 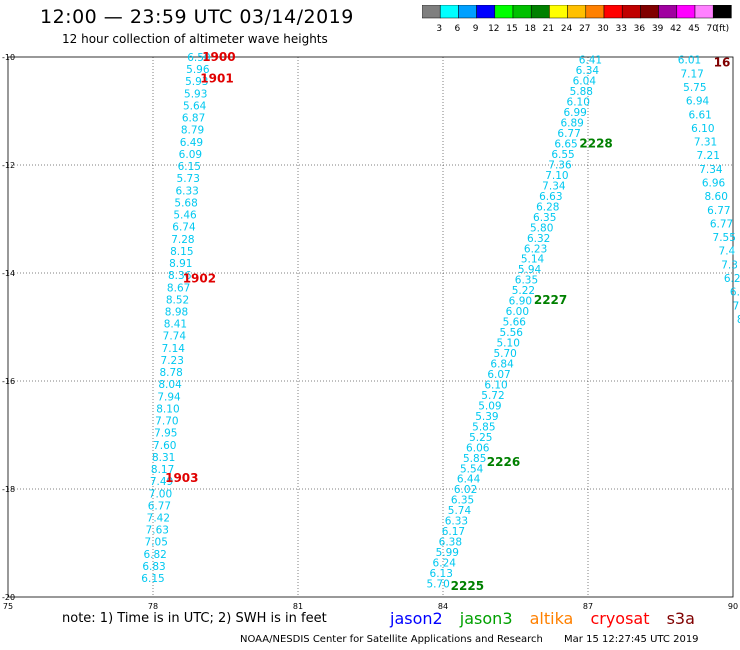 I want to click on wave-height-value: 6.2, so click(x=732, y=279).